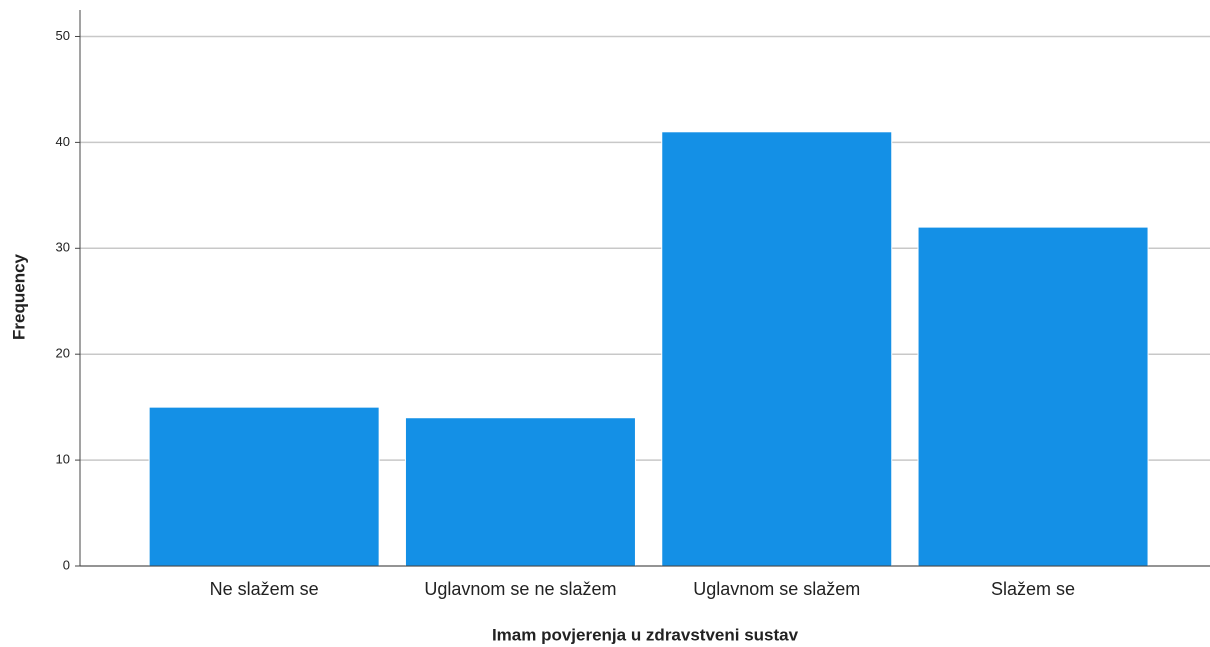 The width and height of the screenshot is (1210, 647). What do you see at coordinates (1033, 589) in the screenshot?
I see `x-tick-label: Slažem se` at bounding box center [1033, 589].